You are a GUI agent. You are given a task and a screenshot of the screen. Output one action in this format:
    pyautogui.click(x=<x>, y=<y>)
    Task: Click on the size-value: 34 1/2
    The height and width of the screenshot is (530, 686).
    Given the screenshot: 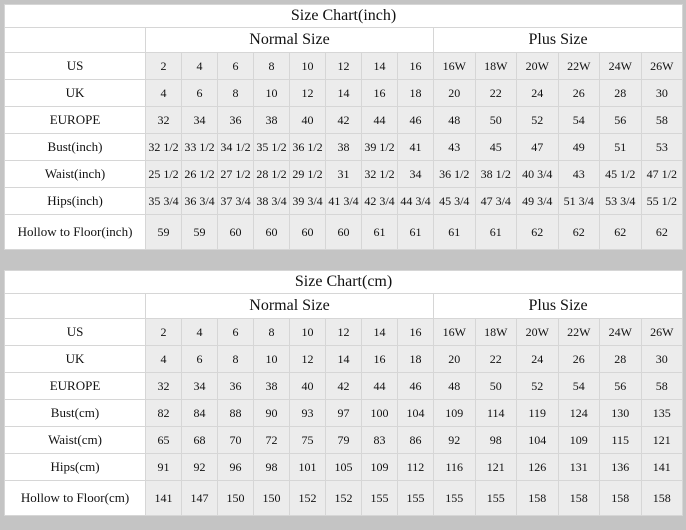 What is the action you would take?
    pyautogui.click(x=235, y=147)
    